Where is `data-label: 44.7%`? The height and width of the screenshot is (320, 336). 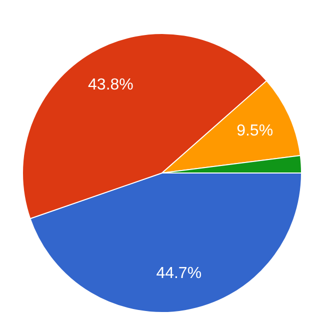
data-label: 44.7% is located at coordinates (179, 273).